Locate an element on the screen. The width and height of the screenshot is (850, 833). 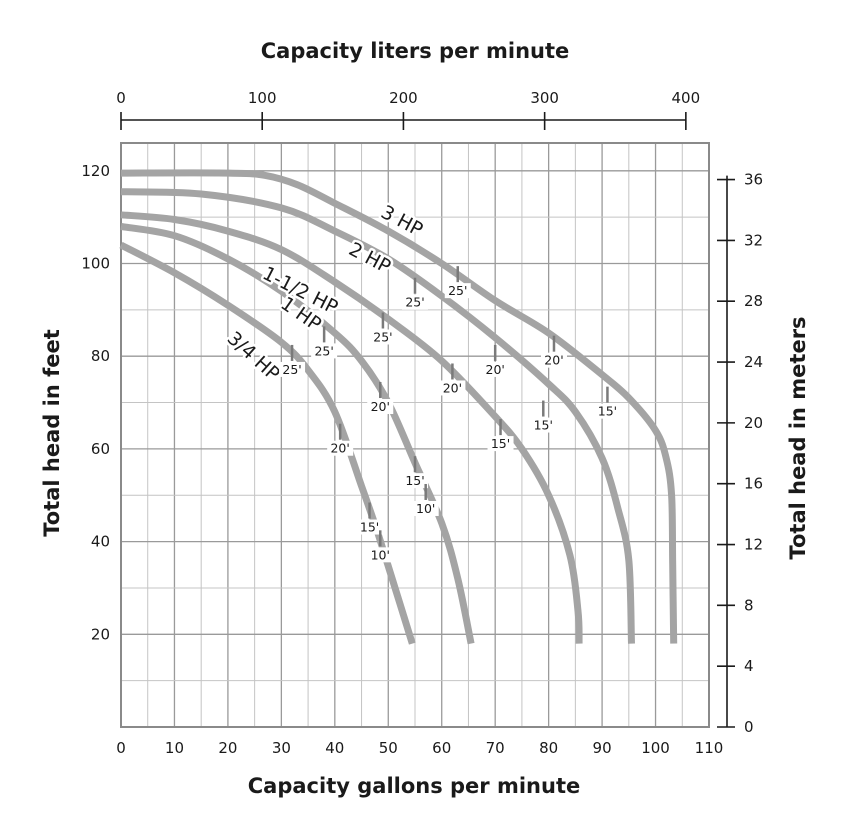
x-tick-label-gpm: 30 is located at coordinates (281, 748).